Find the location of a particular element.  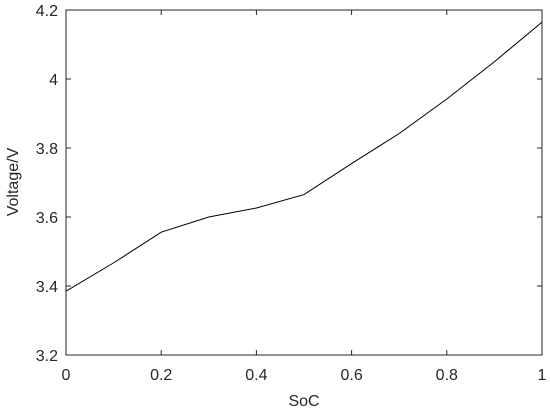

x-tick-label: 0.2 is located at coordinates (161, 375).